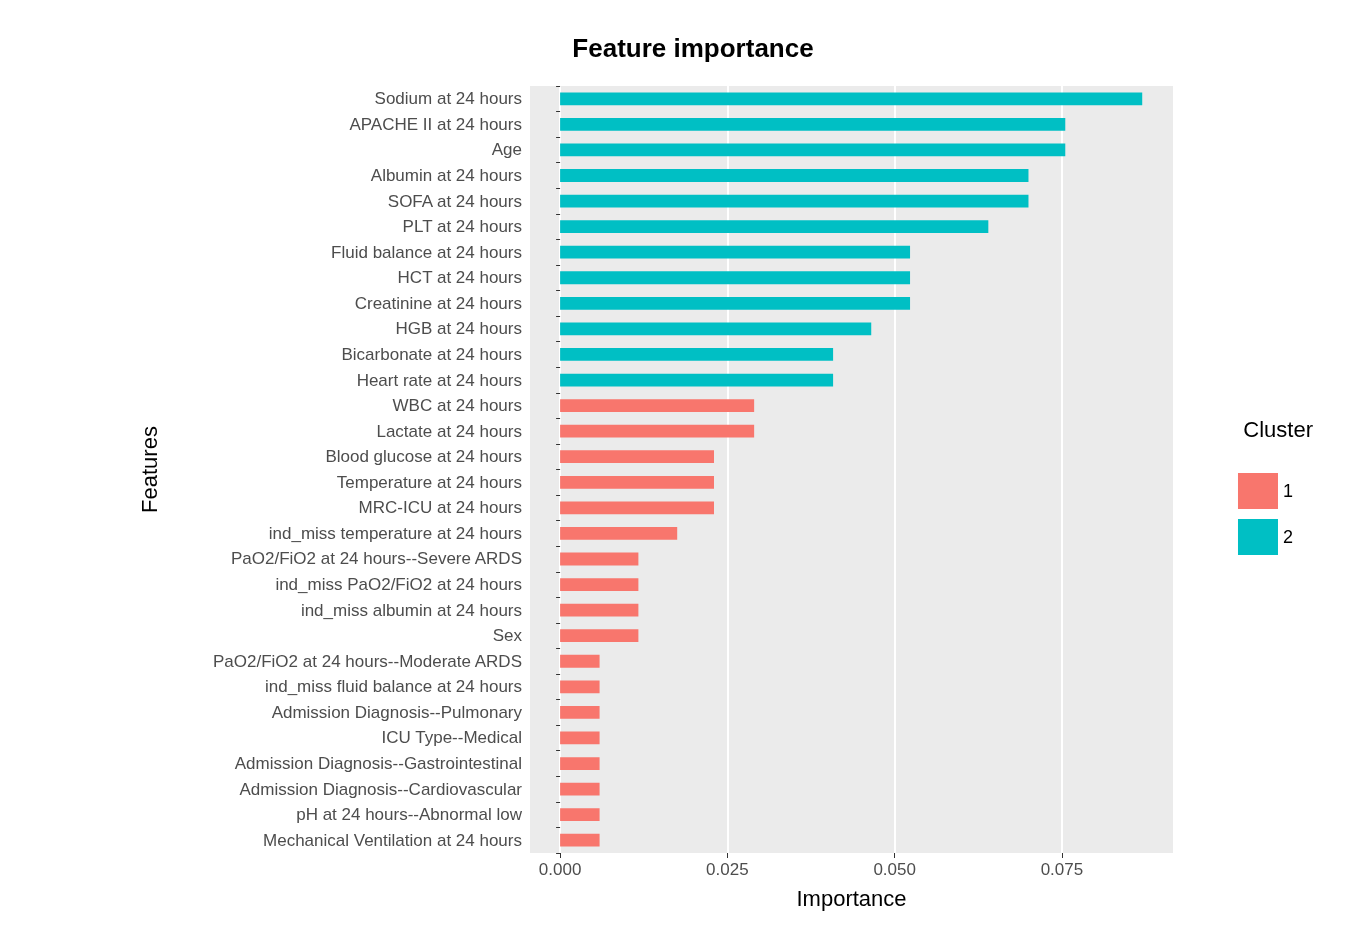 The width and height of the screenshot is (1362, 948). What do you see at coordinates (448, 99) in the screenshot?
I see `y-tick-label: Sodium at 24 hours` at bounding box center [448, 99].